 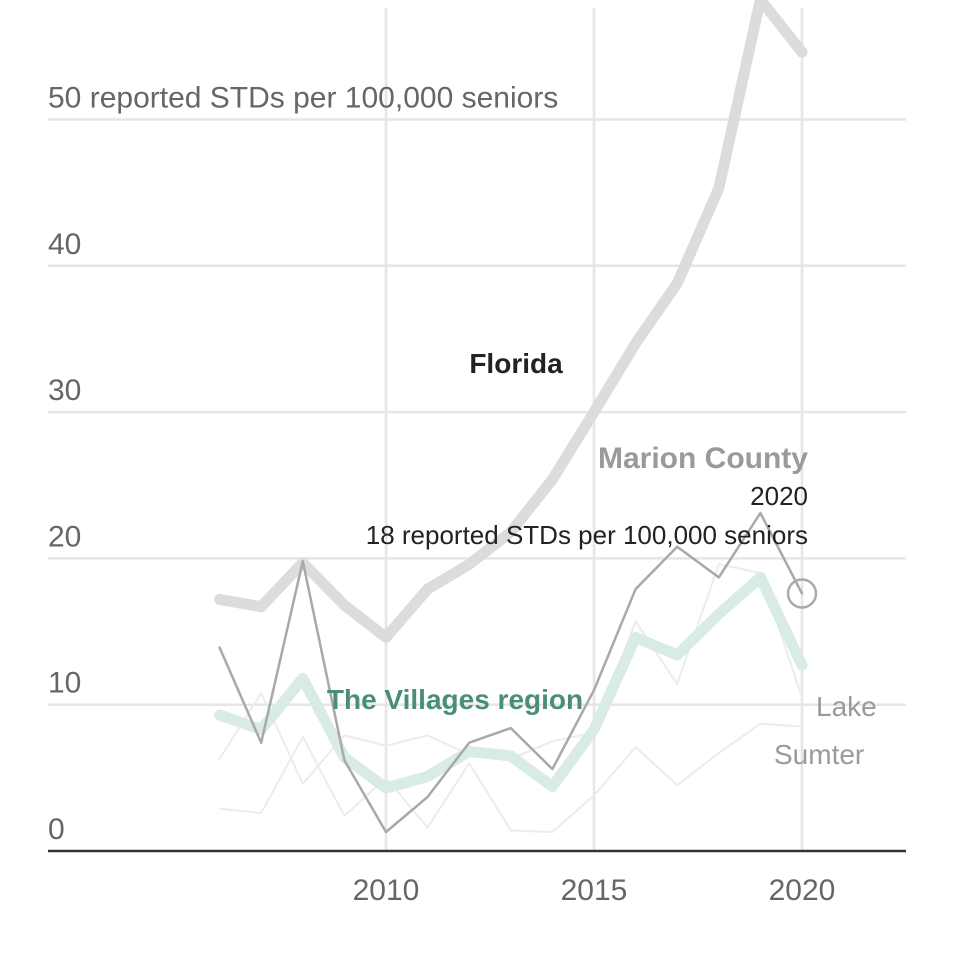 What do you see at coordinates (511, 682) in the screenshot?
I see `series-line-the-villages-region` at bounding box center [511, 682].